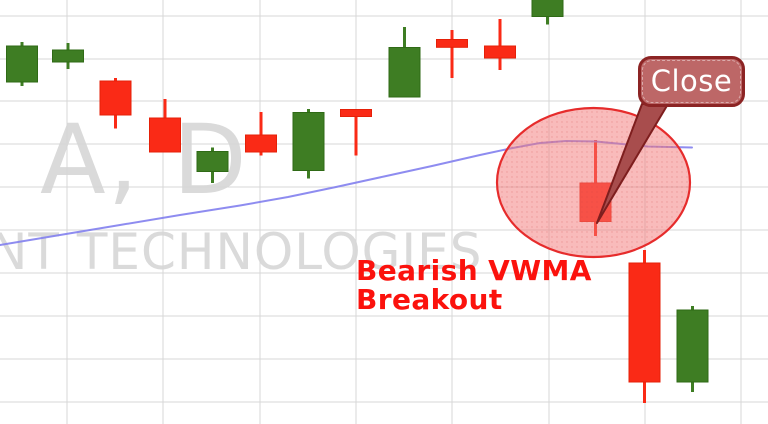 The height and width of the screenshot is (424, 768). What do you see at coordinates (474, 270) in the screenshot?
I see `breakout-annotation-line1: Bearish VWMA` at bounding box center [474, 270].